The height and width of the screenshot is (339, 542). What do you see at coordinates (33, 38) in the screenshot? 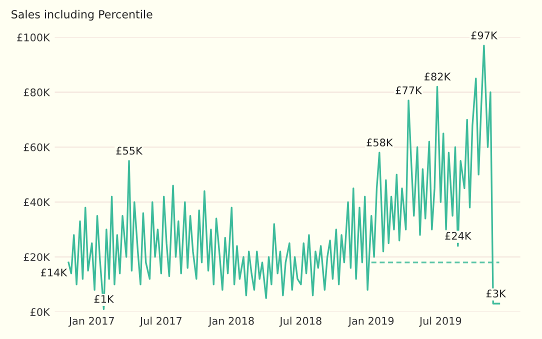
I see `y-tick-label: £100K` at bounding box center [33, 38].